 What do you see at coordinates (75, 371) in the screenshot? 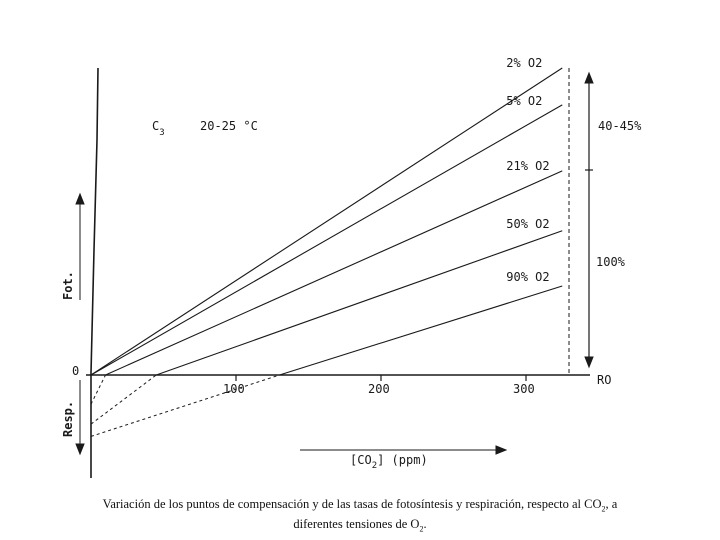
I see `zero-label: 0` at bounding box center [75, 371].